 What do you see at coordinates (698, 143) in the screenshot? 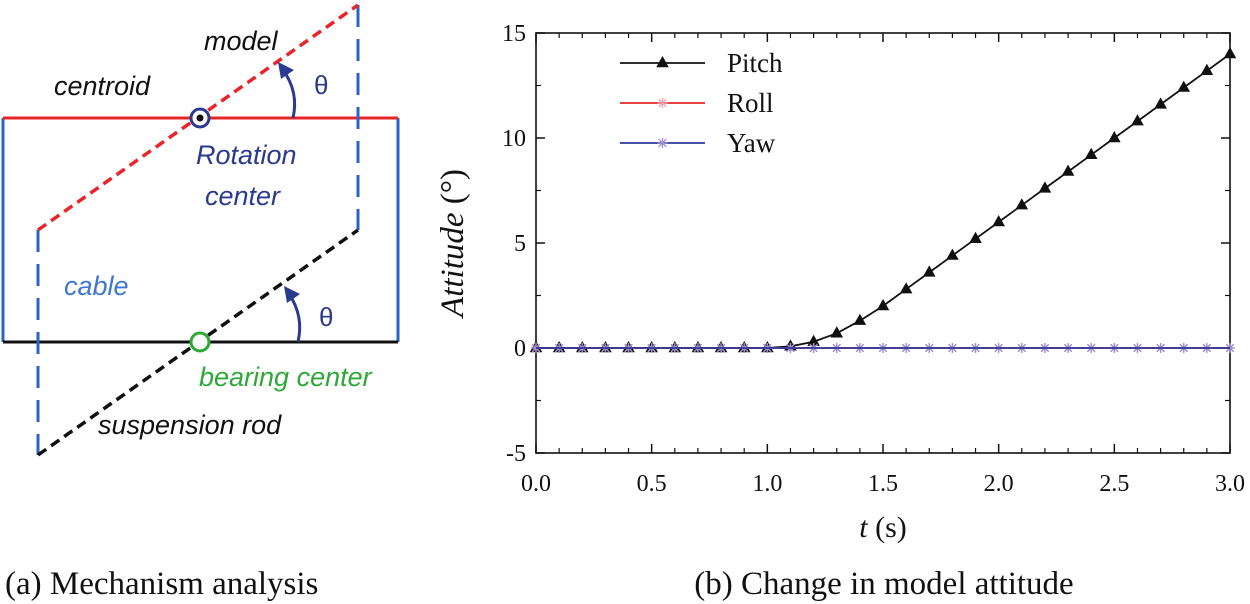
I see `legend-item-yaw: Yaw` at bounding box center [698, 143].